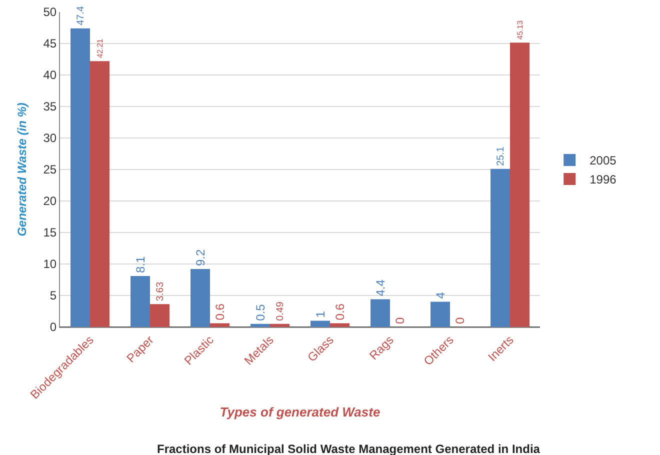  What do you see at coordinates (603, 179) in the screenshot?
I see `legend-label: 1996` at bounding box center [603, 179].